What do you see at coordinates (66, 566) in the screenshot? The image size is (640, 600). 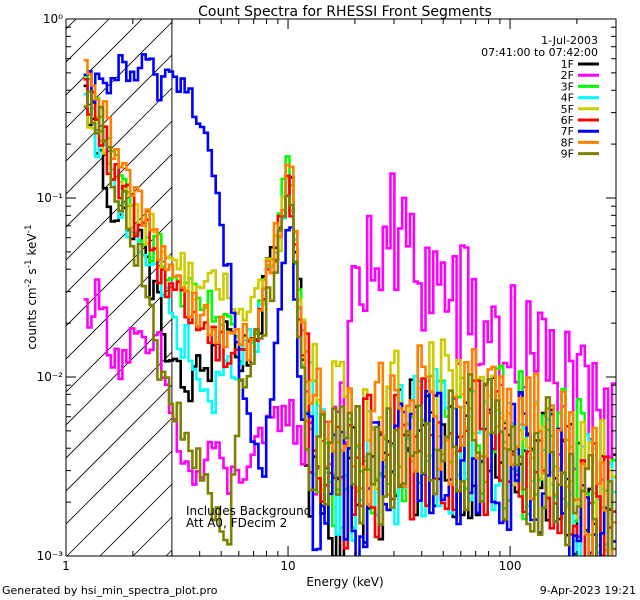 I see `x-tick-label: 1` at bounding box center [66, 566].